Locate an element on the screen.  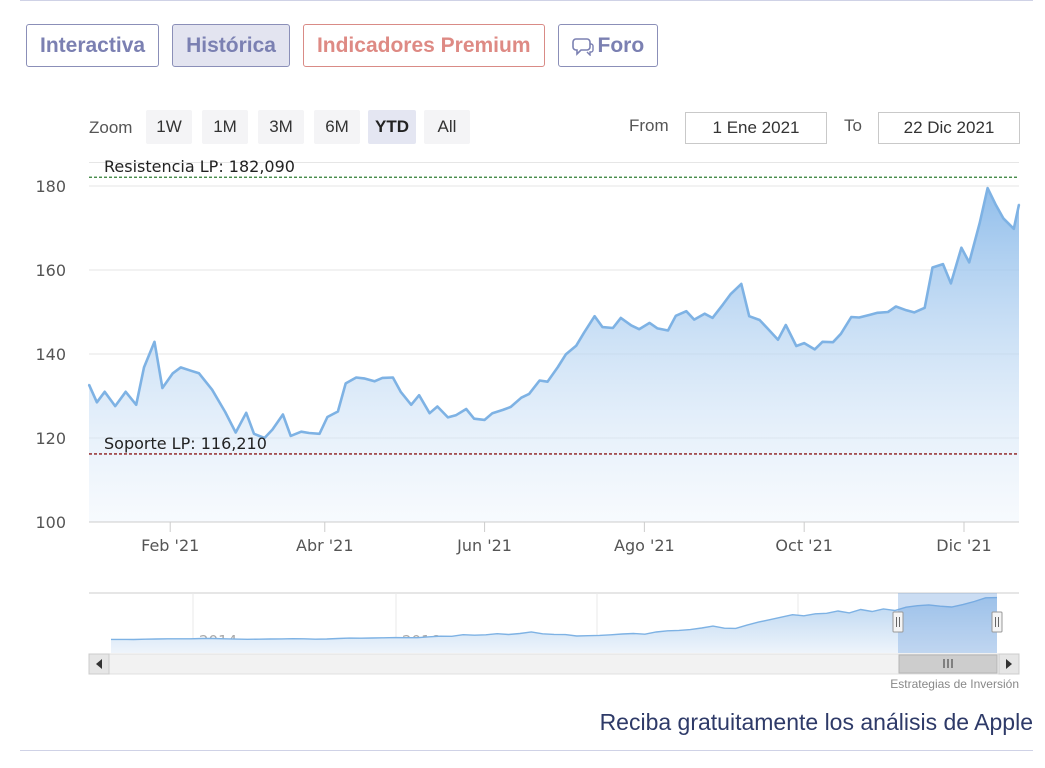
navigator-area is located at coordinates (554, 625).